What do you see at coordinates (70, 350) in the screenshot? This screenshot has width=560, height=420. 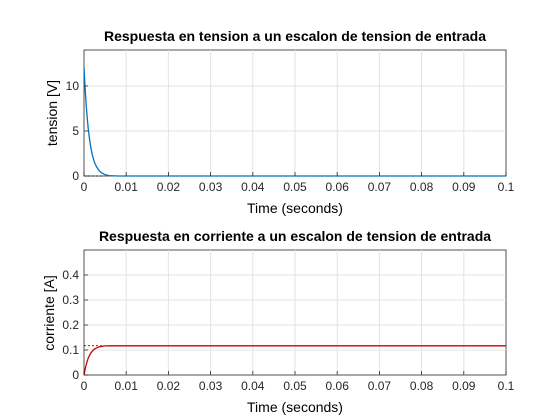 I see `y-tick-label: 0.1` at bounding box center [70, 350].